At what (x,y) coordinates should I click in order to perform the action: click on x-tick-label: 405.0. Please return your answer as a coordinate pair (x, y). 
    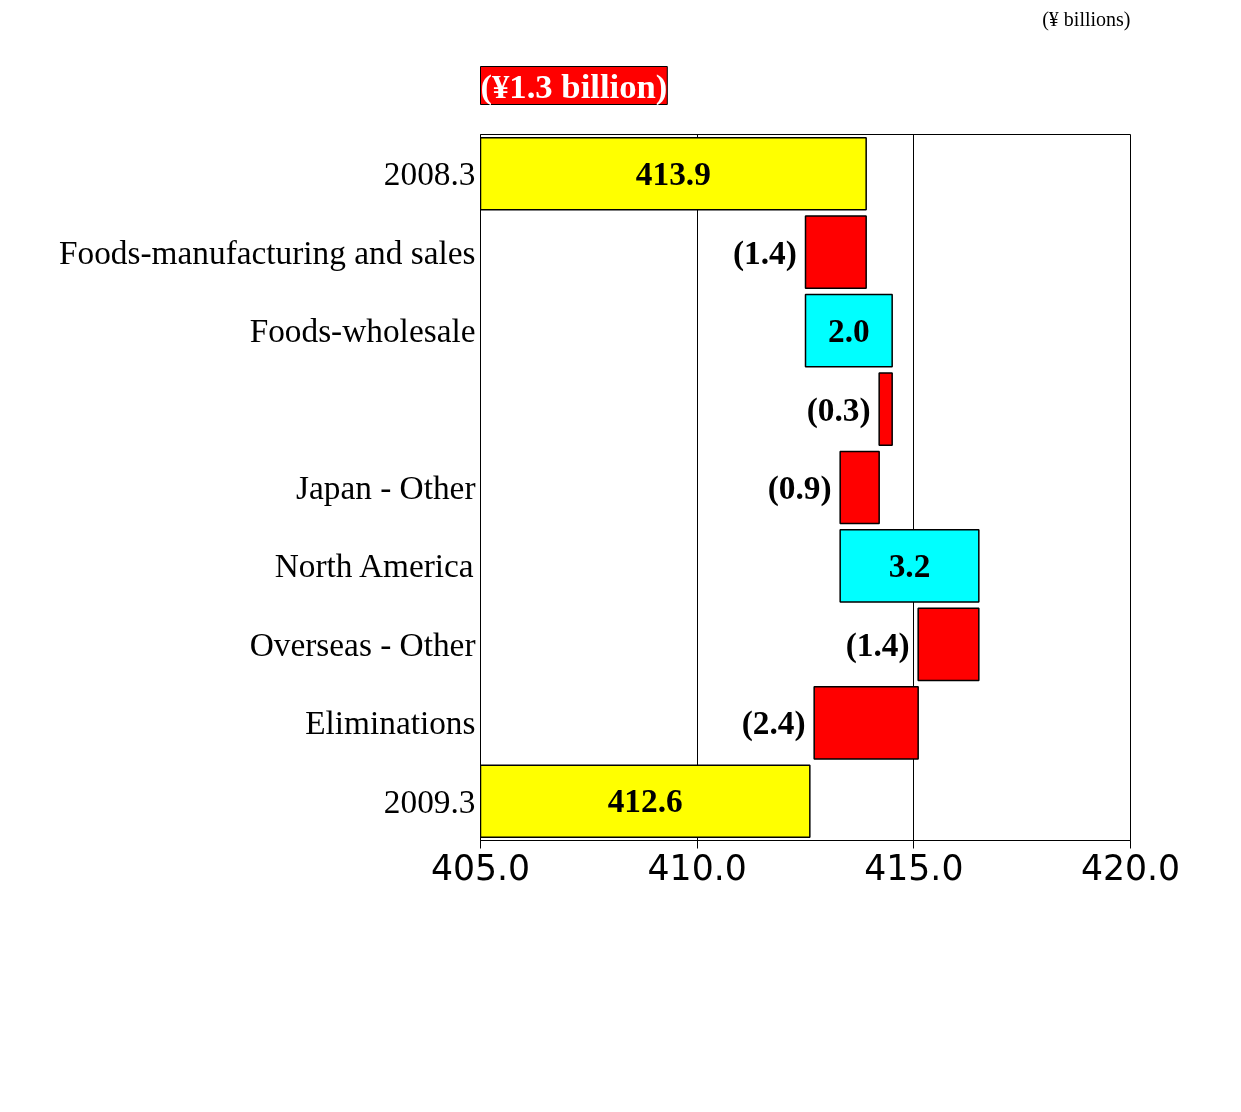
    Looking at the image, I should click on (480, 867).